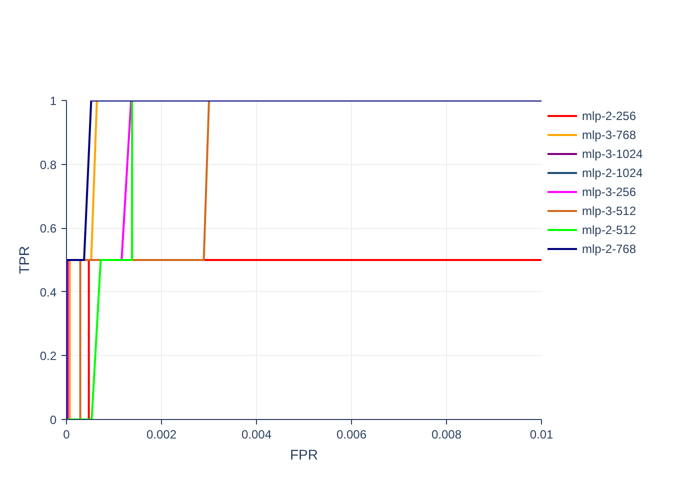 Image resolution: width=700 pixels, height=500 pixels. What do you see at coordinates (48, 165) in the screenshot?
I see `y-tick-label: 0.8` at bounding box center [48, 165].